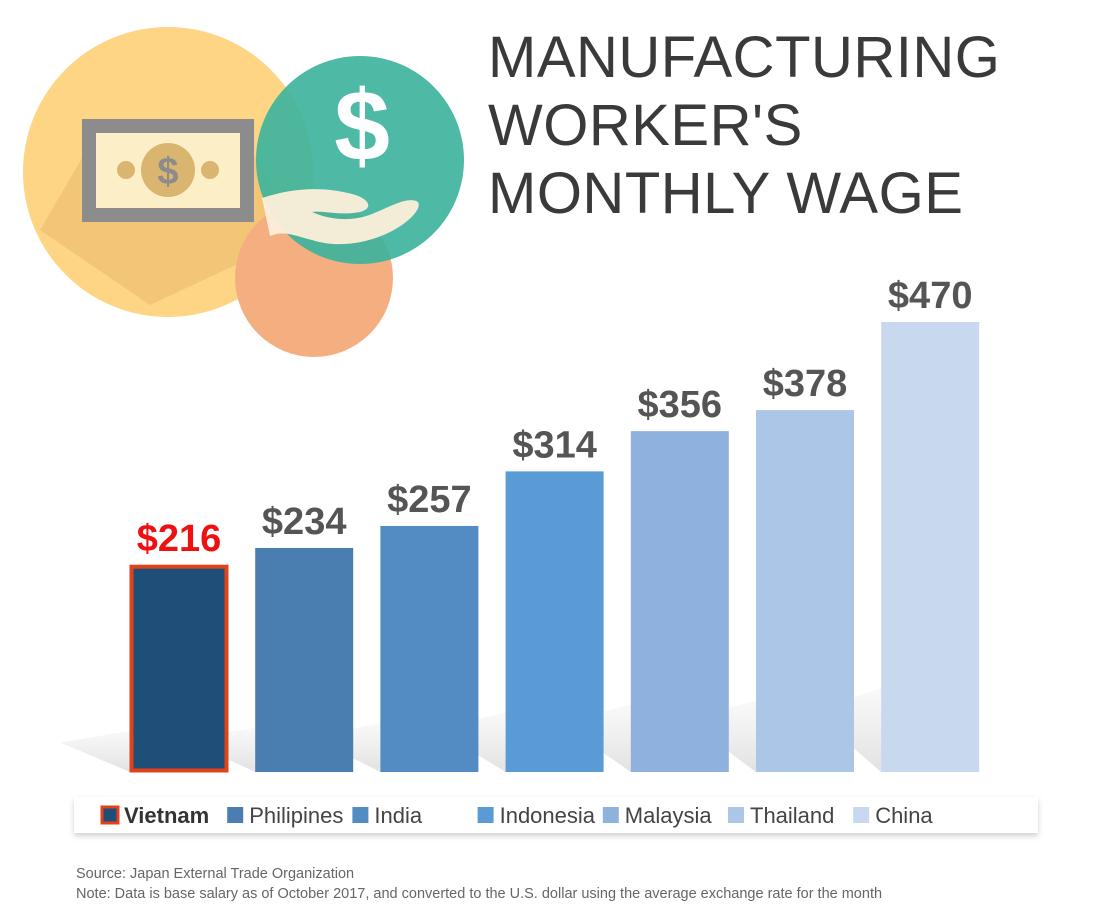  What do you see at coordinates (669, 815) in the screenshot?
I see `legend-label-malaysia: Malaysia` at bounding box center [669, 815].